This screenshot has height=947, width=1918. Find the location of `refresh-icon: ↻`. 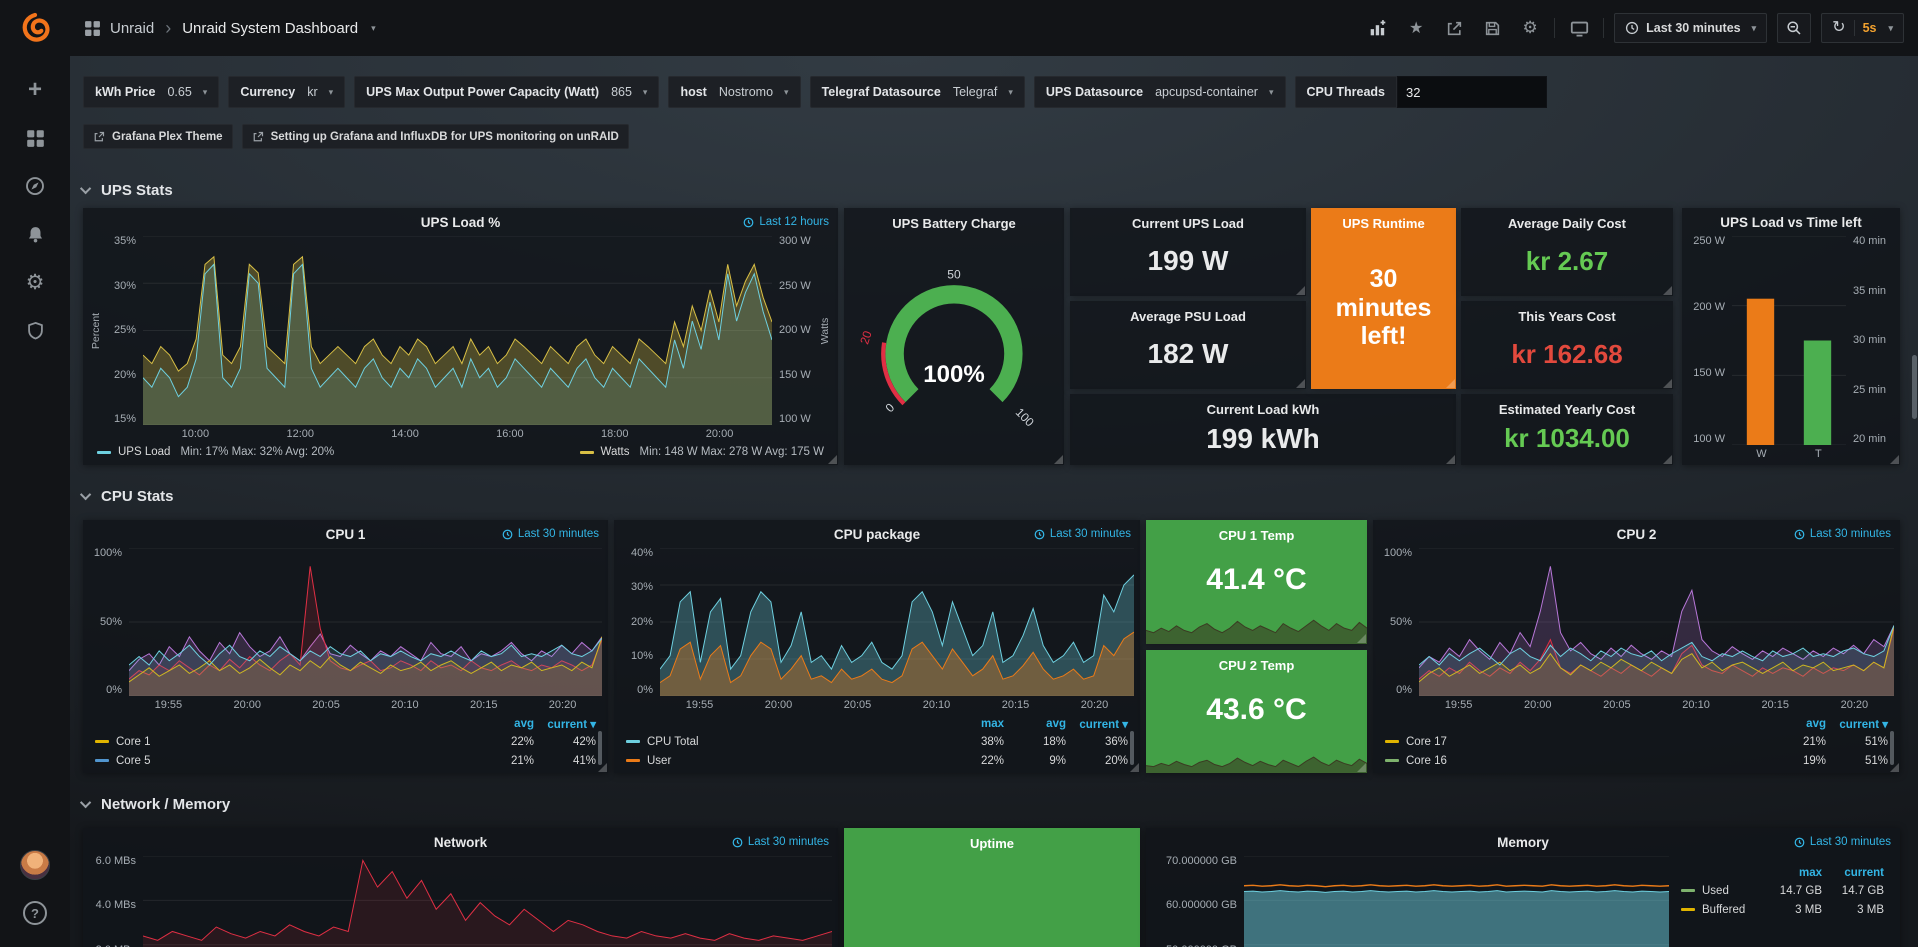

refresh-icon: ↻ is located at coordinates (1839, 27).